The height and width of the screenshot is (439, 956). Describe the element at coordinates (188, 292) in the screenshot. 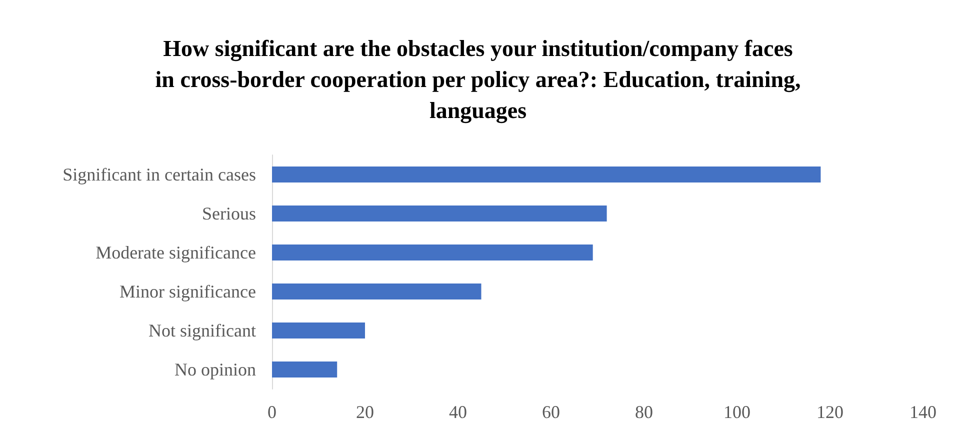

I see `y-tick-label: Minor significance` at that location.